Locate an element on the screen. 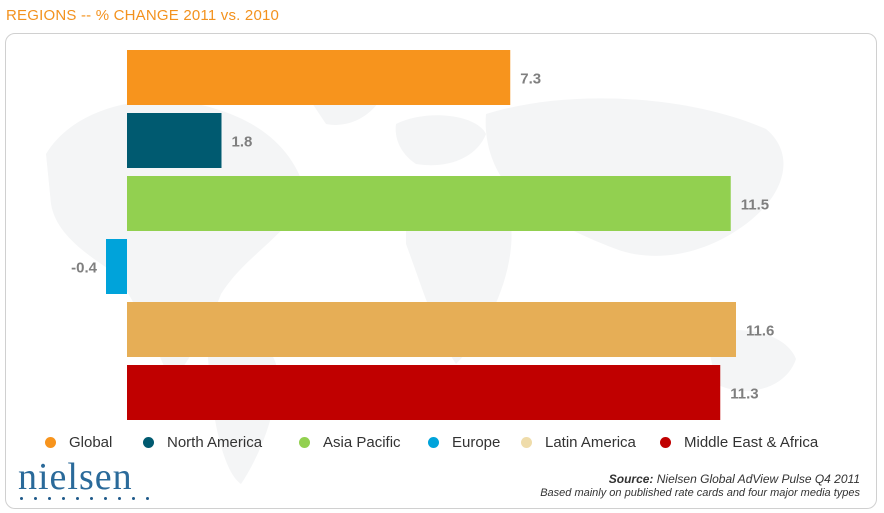 This screenshot has width=884, height=513. bar-europe is located at coordinates (116, 266).